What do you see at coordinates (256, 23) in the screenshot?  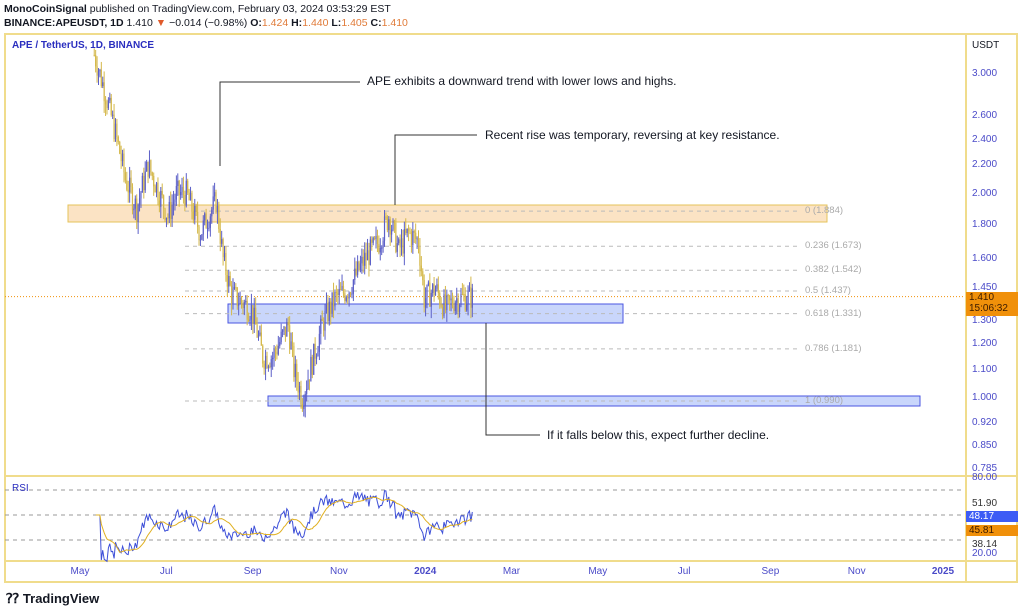 I see `o-label: O:` at bounding box center [256, 23].